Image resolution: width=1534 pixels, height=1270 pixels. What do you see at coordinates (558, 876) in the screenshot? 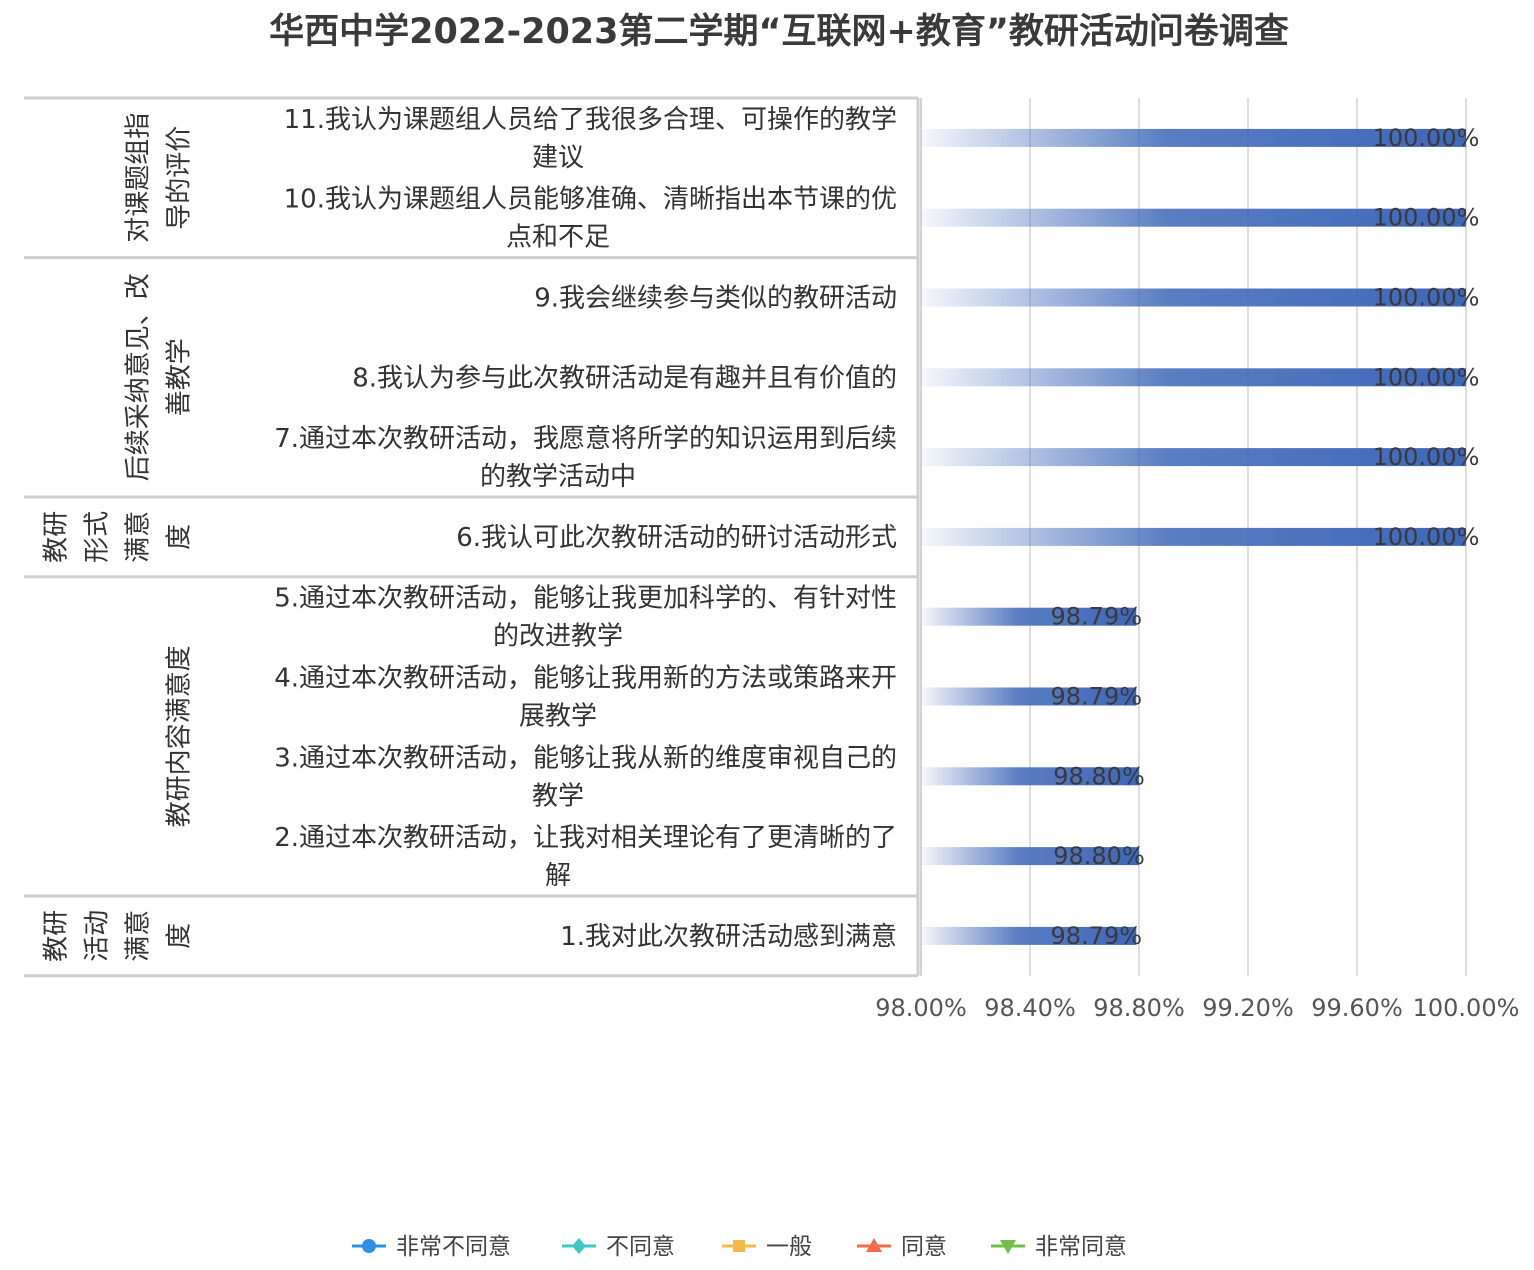
I see `category-label: 解` at bounding box center [558, 876].